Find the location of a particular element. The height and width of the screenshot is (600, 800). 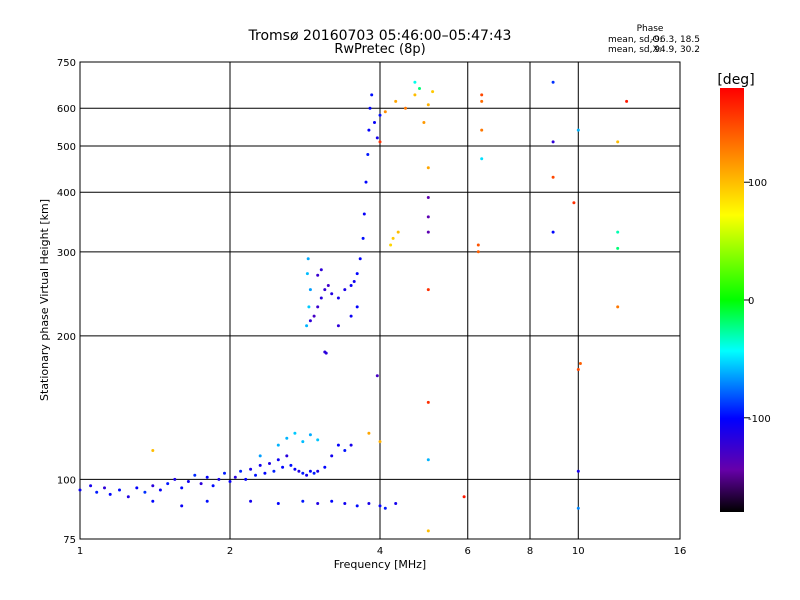

y-tick-label: 500 is located at coordinates (66, 147).